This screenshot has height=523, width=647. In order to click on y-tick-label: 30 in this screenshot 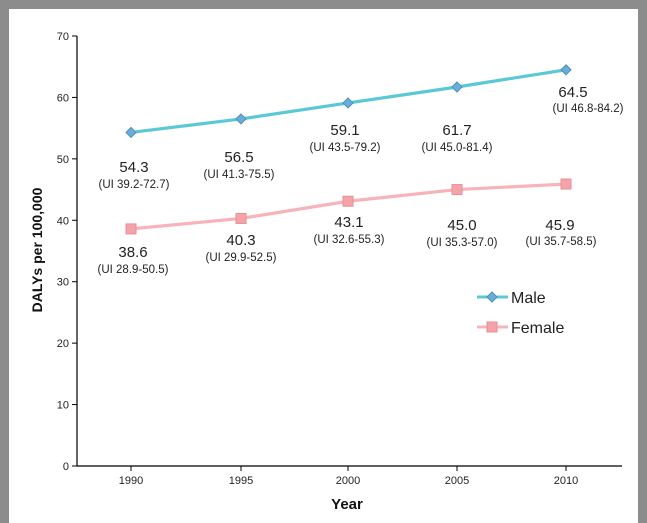, I will do `click(63, 283)`.